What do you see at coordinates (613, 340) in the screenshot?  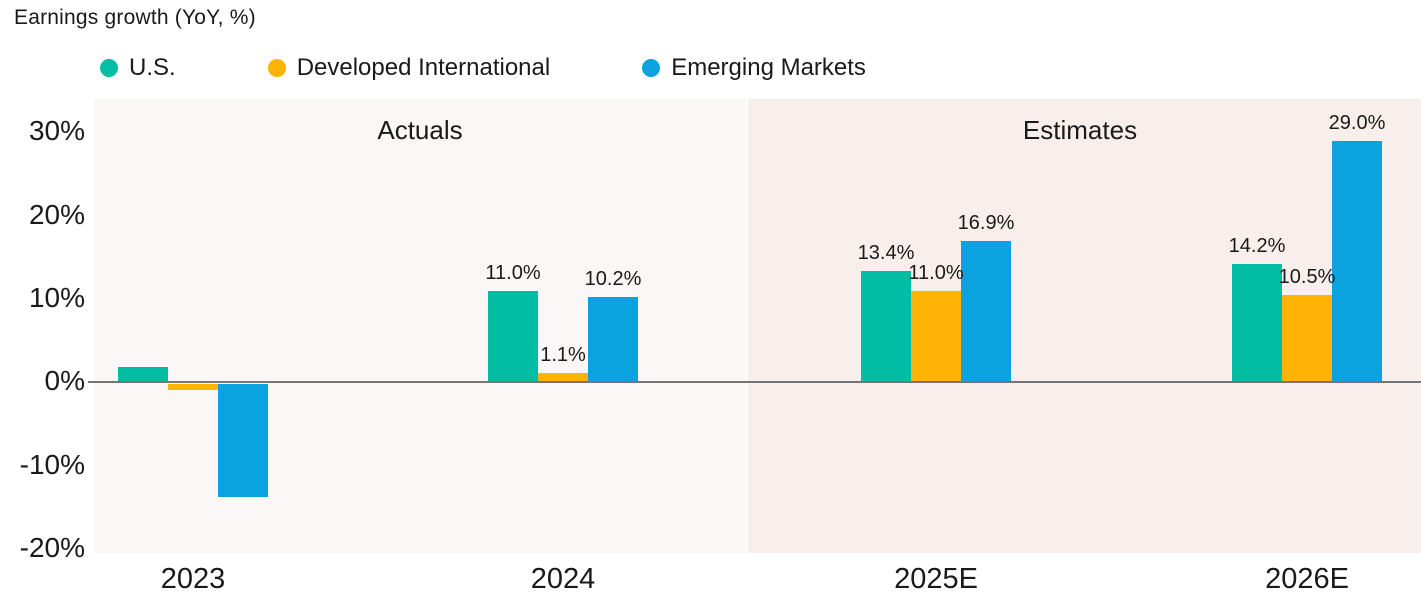 I see `bar-2024-emerging-markets` at bounding box center [613, 340].